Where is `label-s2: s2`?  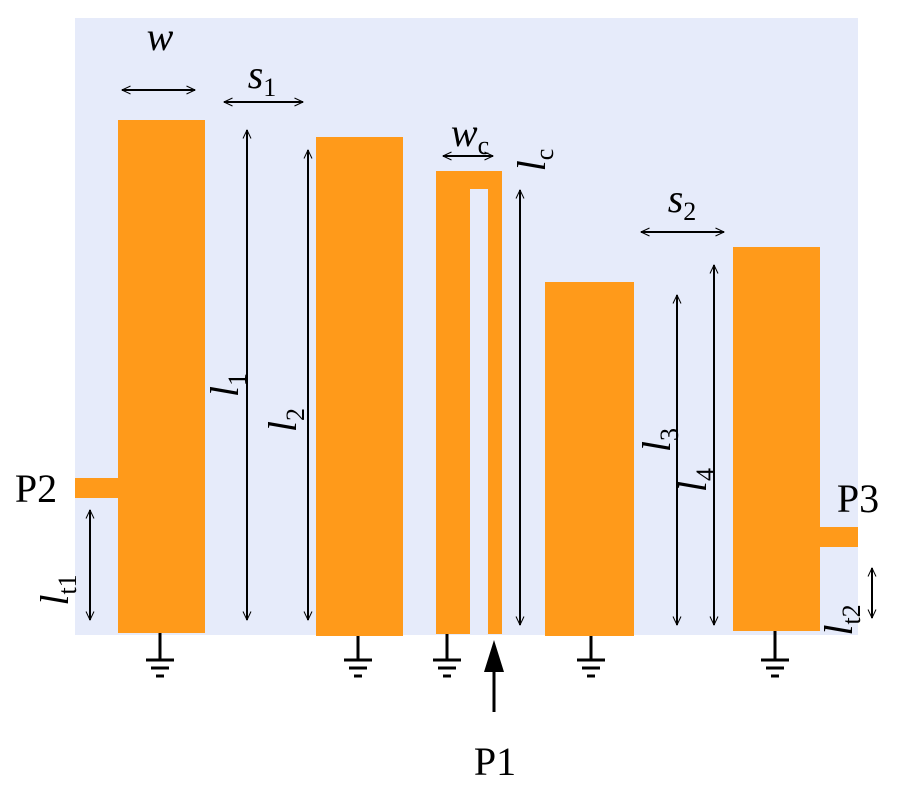
label-s2: s2 is located at coordinates (682, 201).